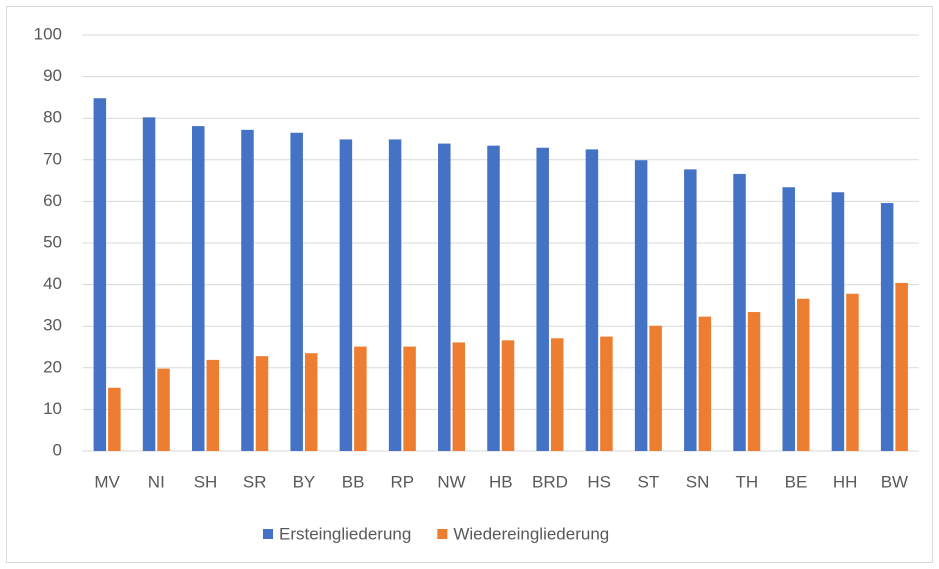 This screenshot has width=939, height=569. Describe the element at coordinates (52, 325) in the screenshot. I see `y-tick-label: 30` at that location.